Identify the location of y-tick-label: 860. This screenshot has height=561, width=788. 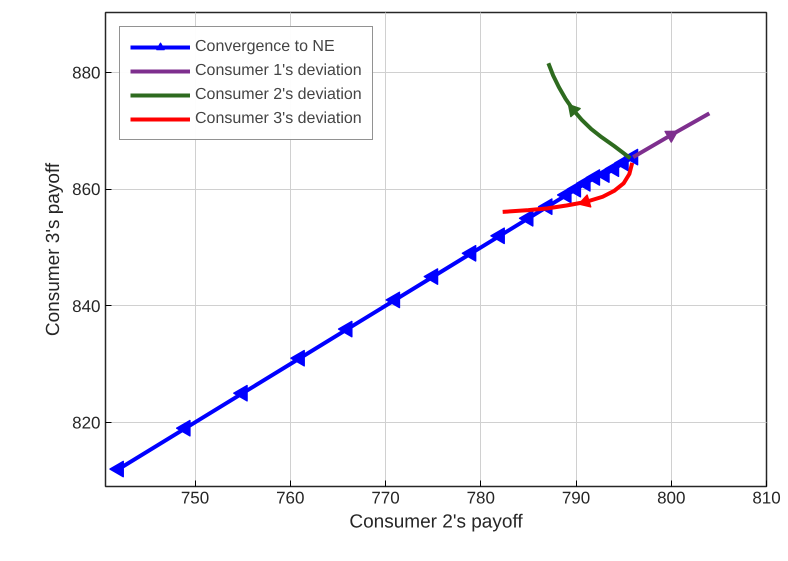
(86, 190).